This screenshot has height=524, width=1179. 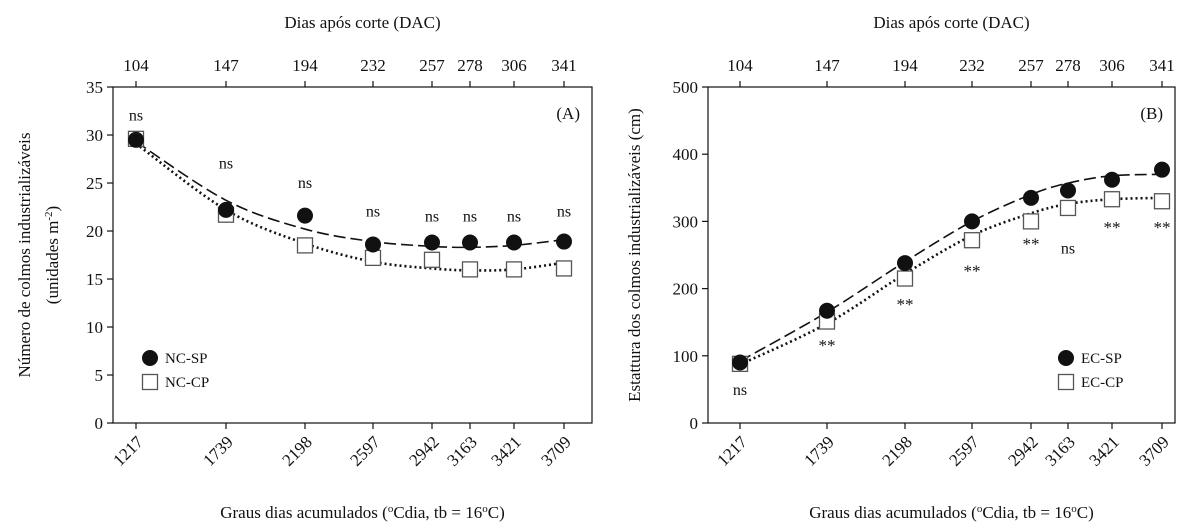 I want to click on x-axis-title-part: C), so click(x=496, y=512).